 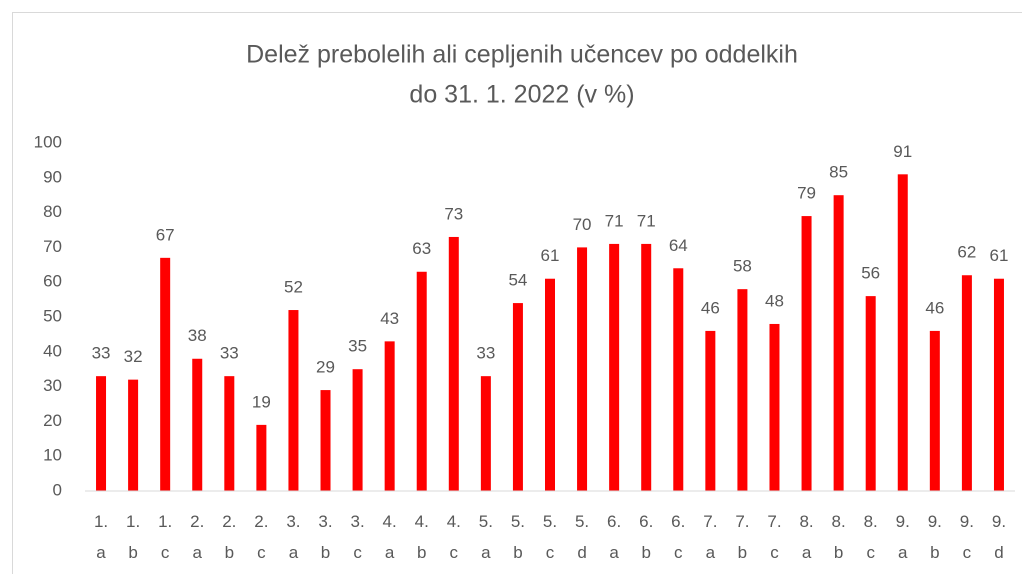 I want to click on y-tick-label: 30, so click(x=52, y=385).